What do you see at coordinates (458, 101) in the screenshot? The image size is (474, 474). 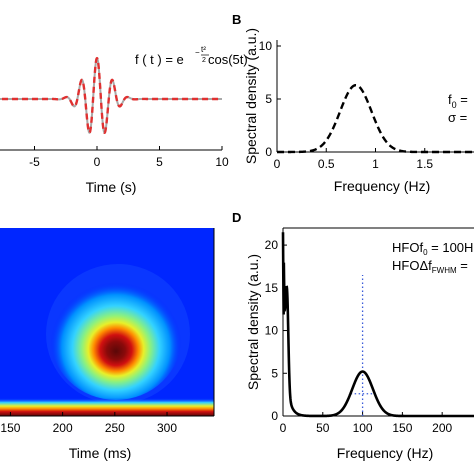 I see `panel-b-annotation-f0: f0 =` at bounding box center [458, 101].